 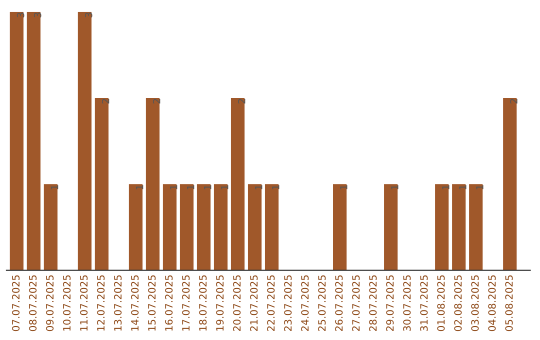 What do you see at coordinates (33, 303) in the screenshot?
I see `x-tick-label: 08.07.2025` at bounding box center [33, 303].